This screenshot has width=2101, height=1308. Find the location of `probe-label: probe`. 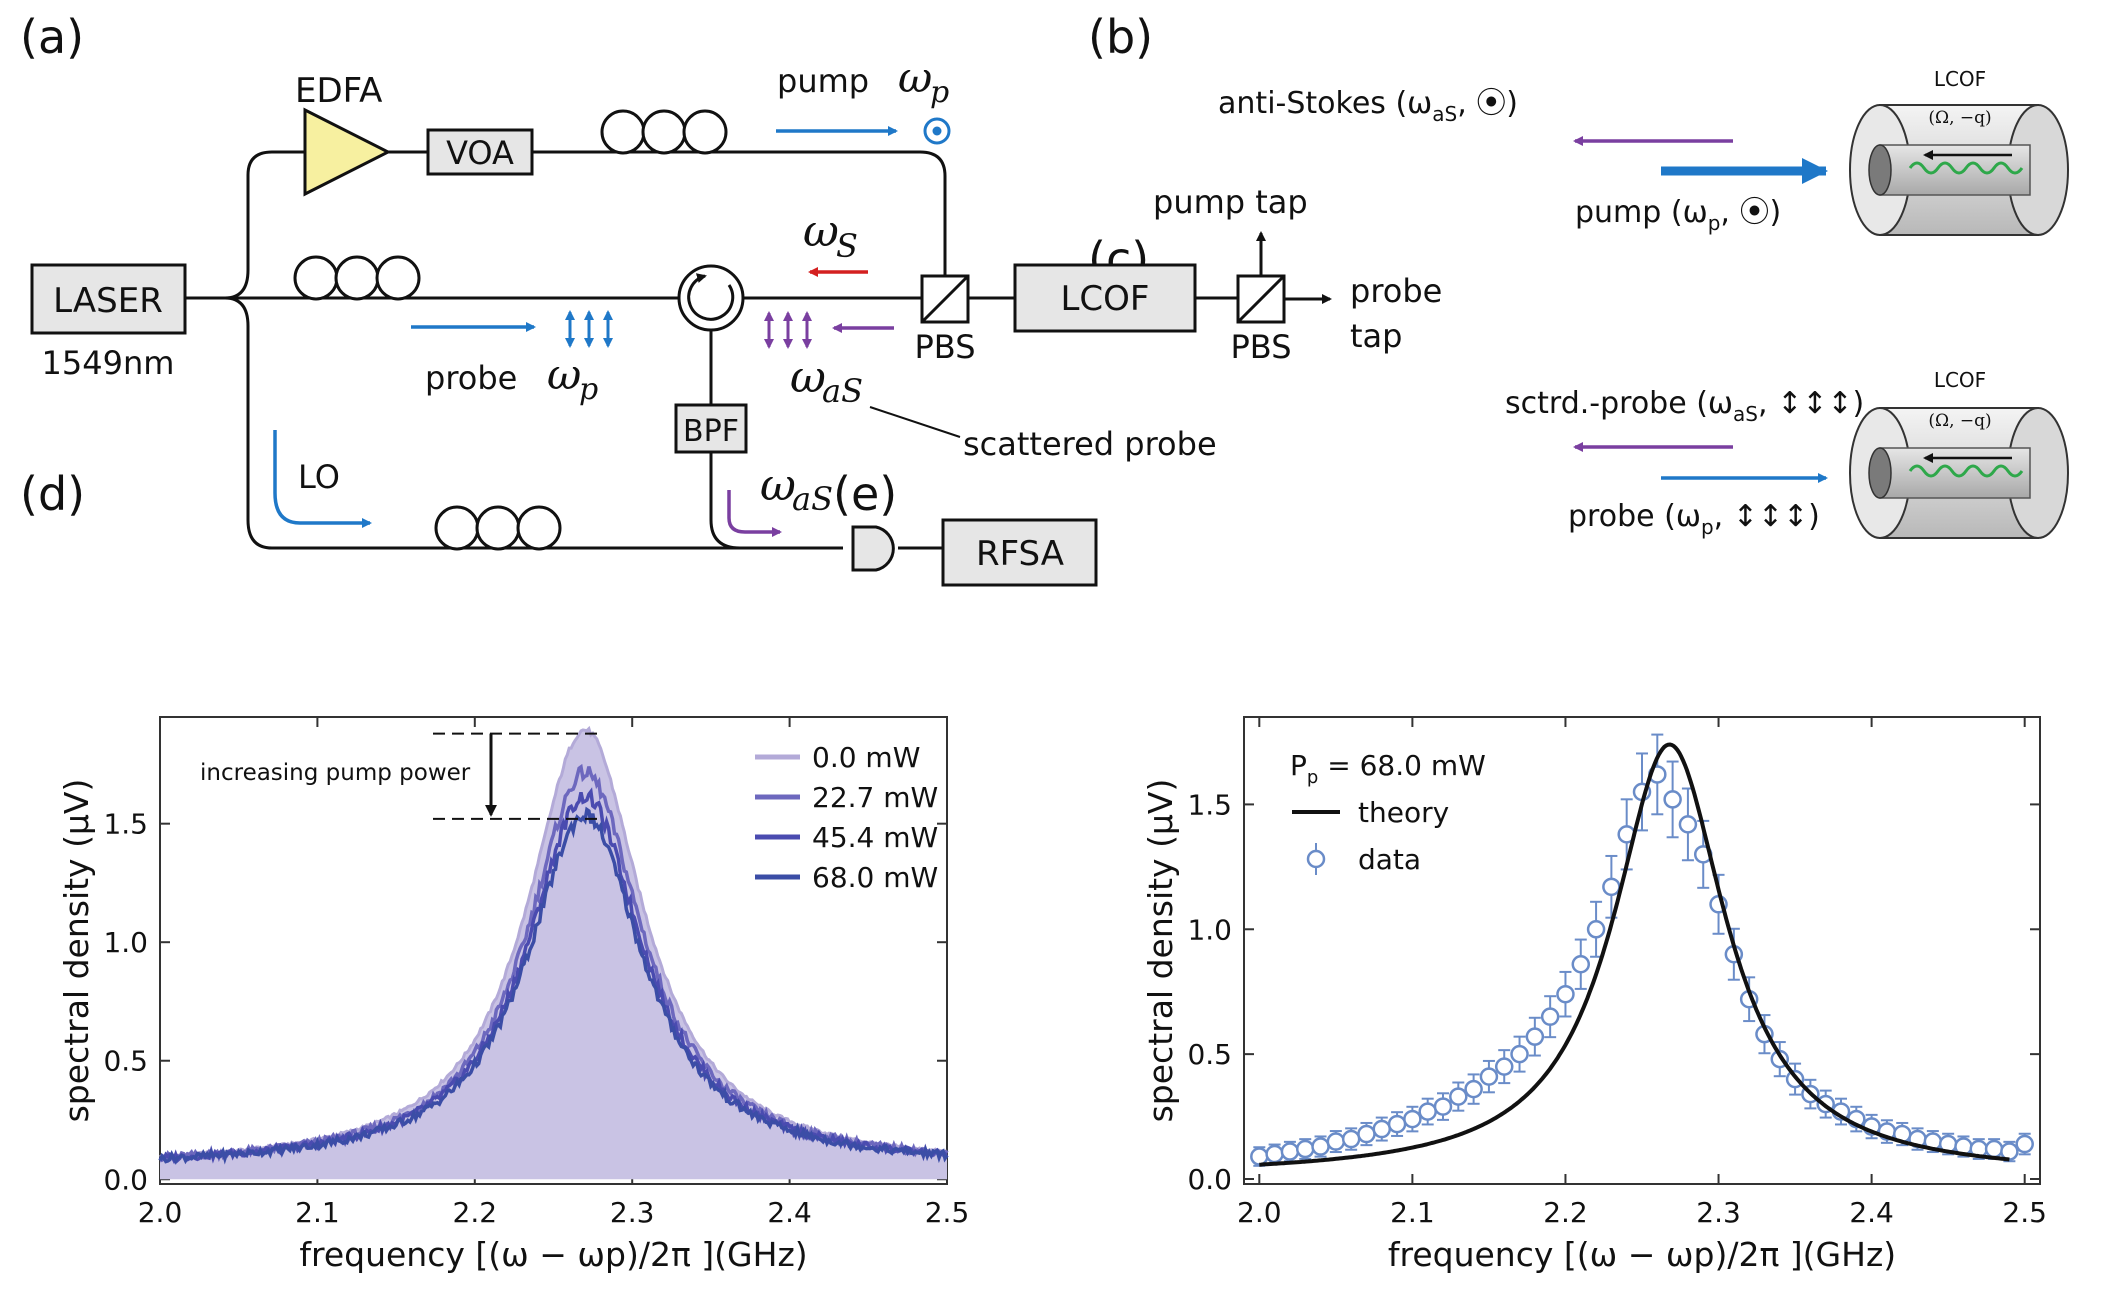

probe-label: probe is located at coordinates (471, 378).